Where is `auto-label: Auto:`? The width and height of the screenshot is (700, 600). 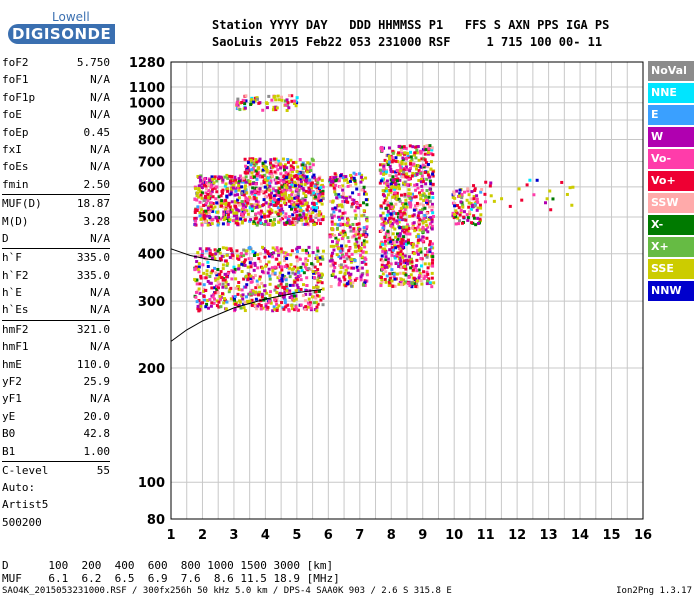
auto-label: Auto: is located at coordinates (19, 487).